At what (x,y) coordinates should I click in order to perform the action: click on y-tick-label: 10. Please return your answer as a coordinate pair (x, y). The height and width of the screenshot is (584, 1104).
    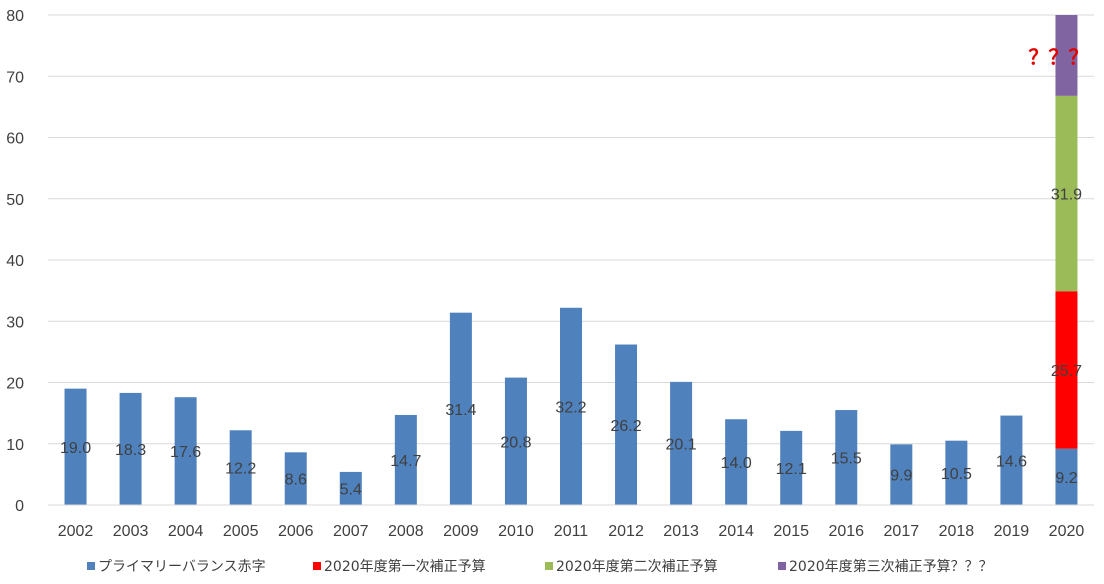
    Looking at the image, I should click on (15, 445).